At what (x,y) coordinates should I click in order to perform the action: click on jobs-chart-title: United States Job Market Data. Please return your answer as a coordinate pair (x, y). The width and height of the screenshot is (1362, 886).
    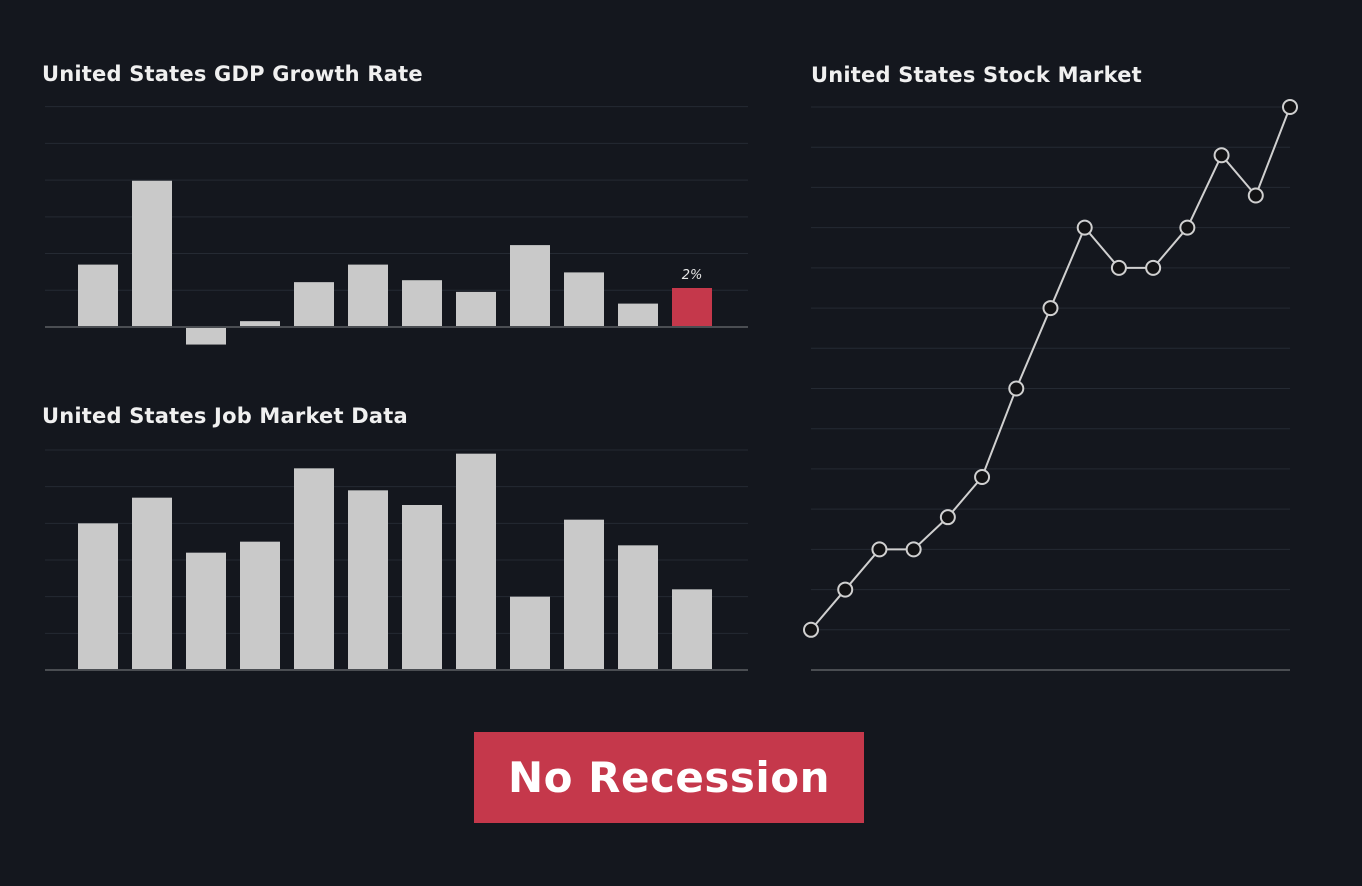
    Looking at the image, I should click on (225, 416).